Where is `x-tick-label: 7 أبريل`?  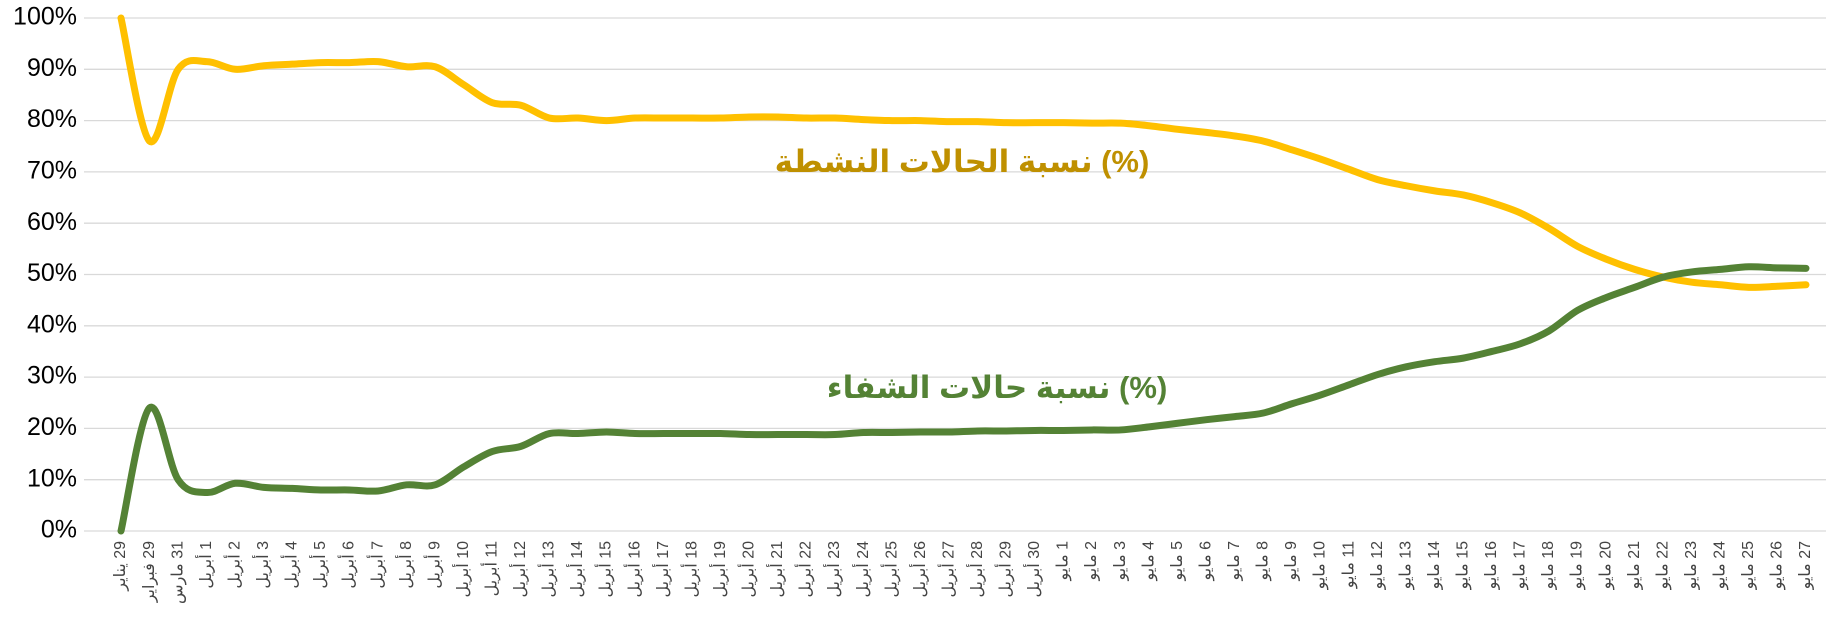 x-tick-label: 7 أبريل is located at coordinates (376, 565).